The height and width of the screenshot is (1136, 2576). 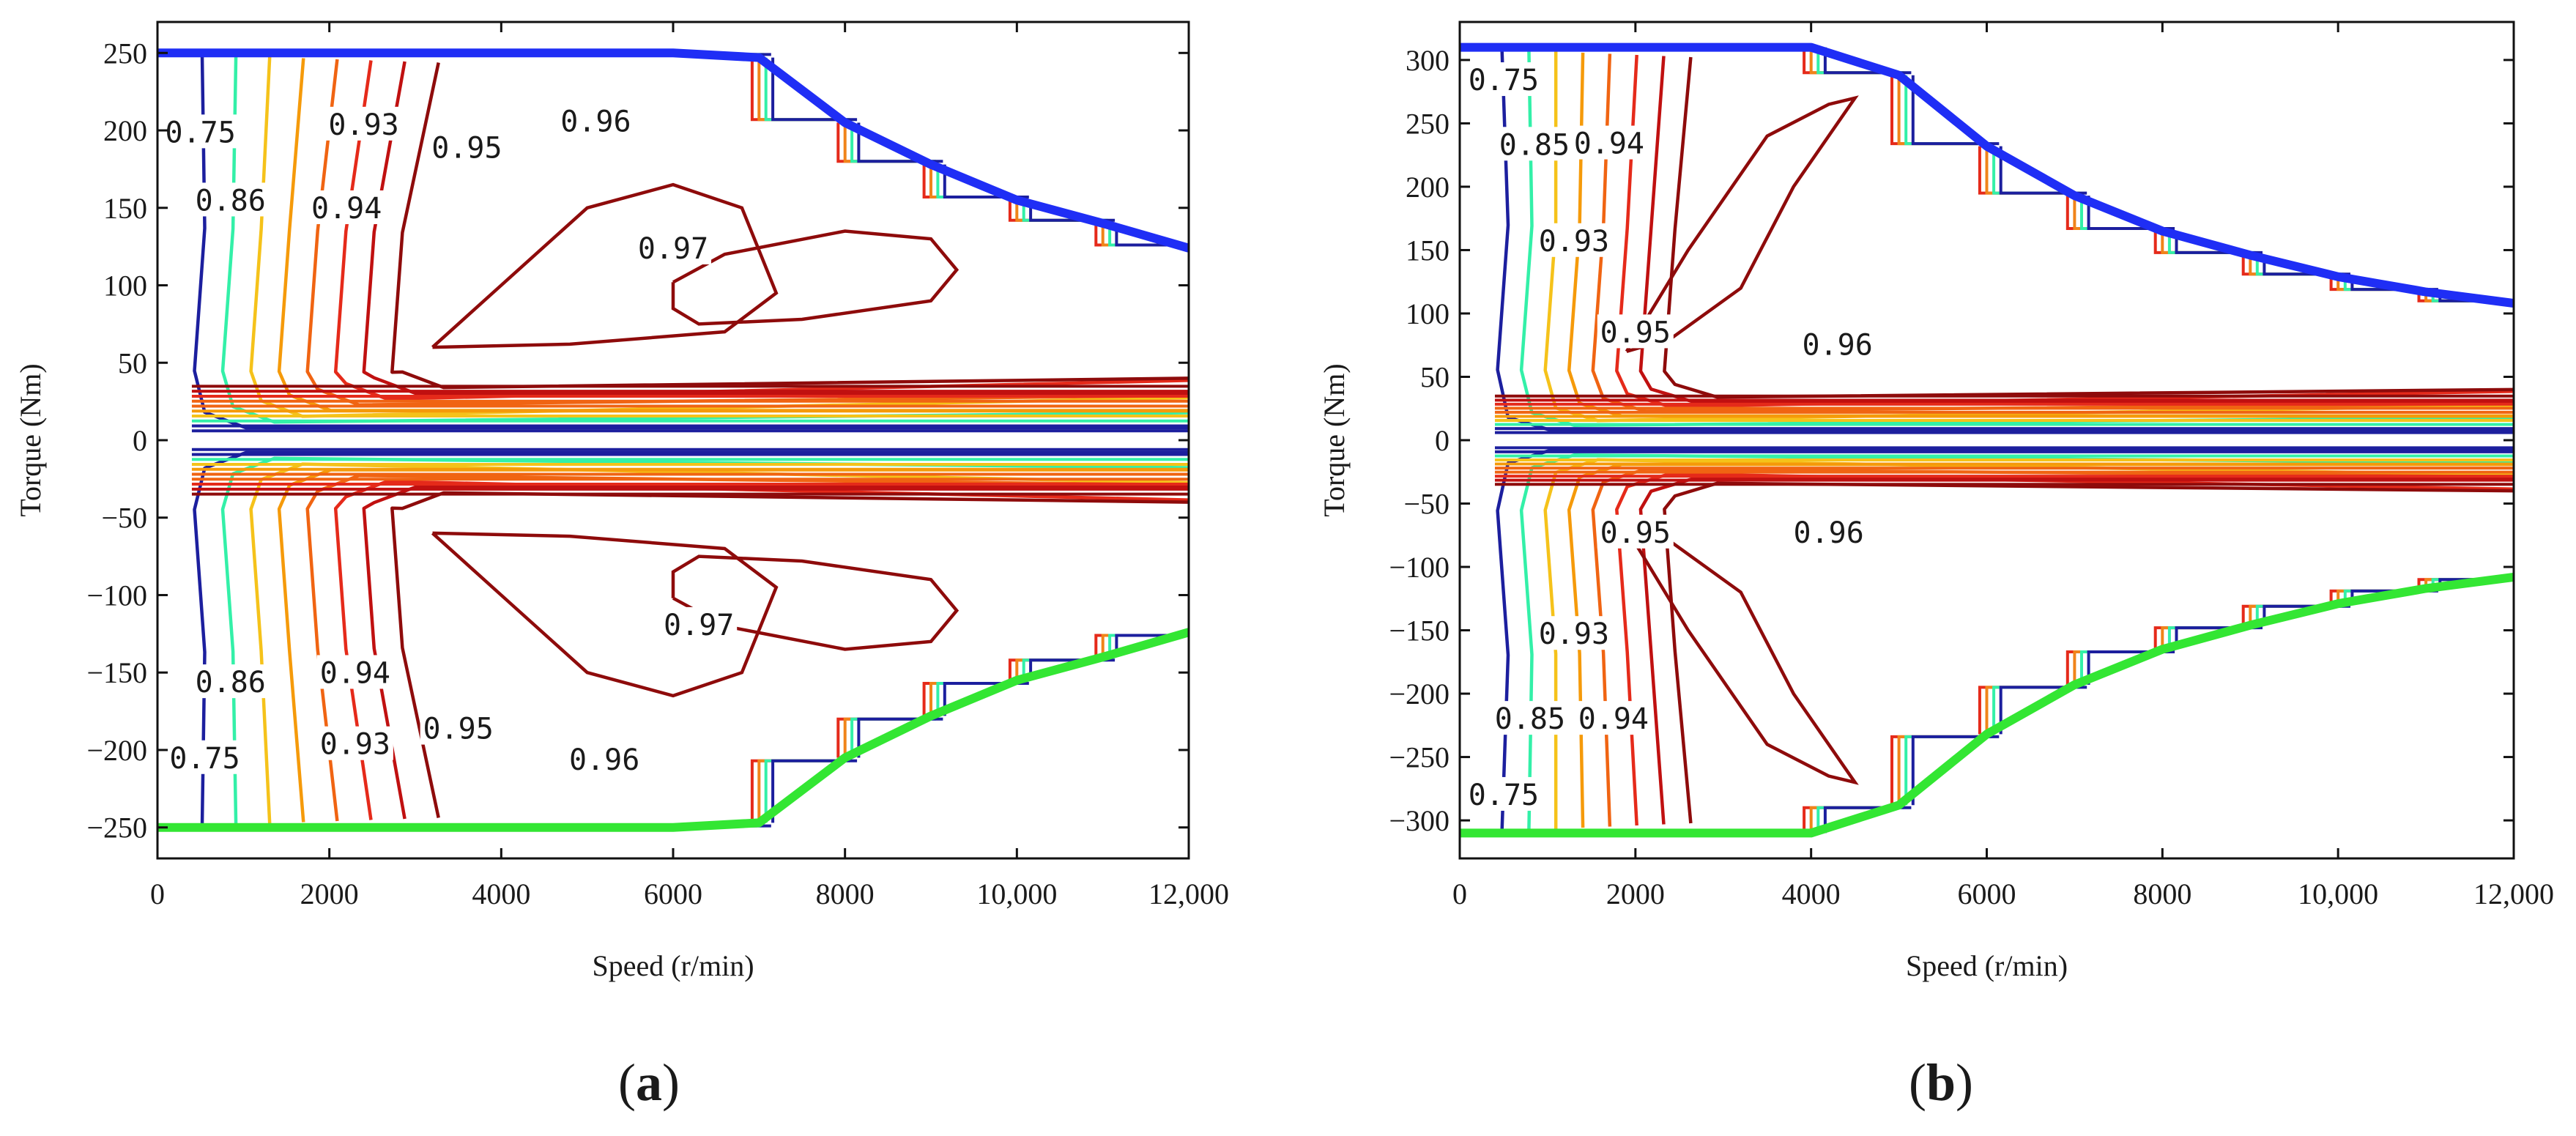 I want to click on y-tick-label: 50, so click(x=132, y=362).